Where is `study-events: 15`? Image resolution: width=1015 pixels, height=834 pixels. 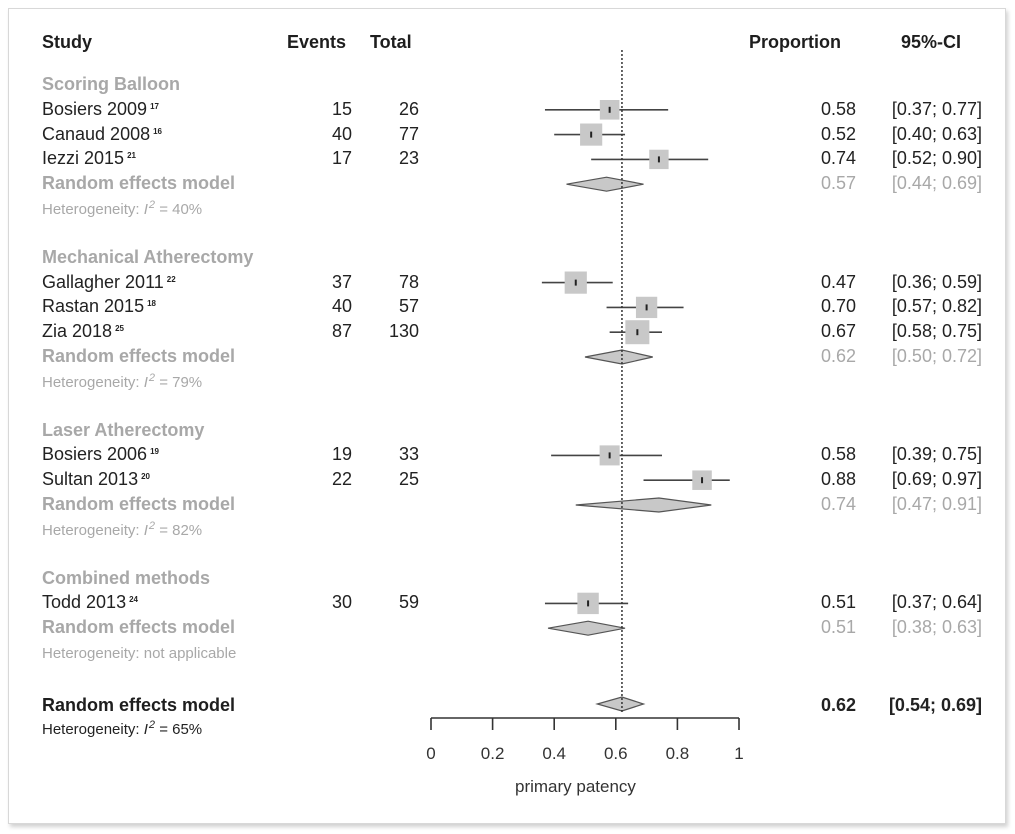
study-events: 15 is located at coordinates (341, 108).